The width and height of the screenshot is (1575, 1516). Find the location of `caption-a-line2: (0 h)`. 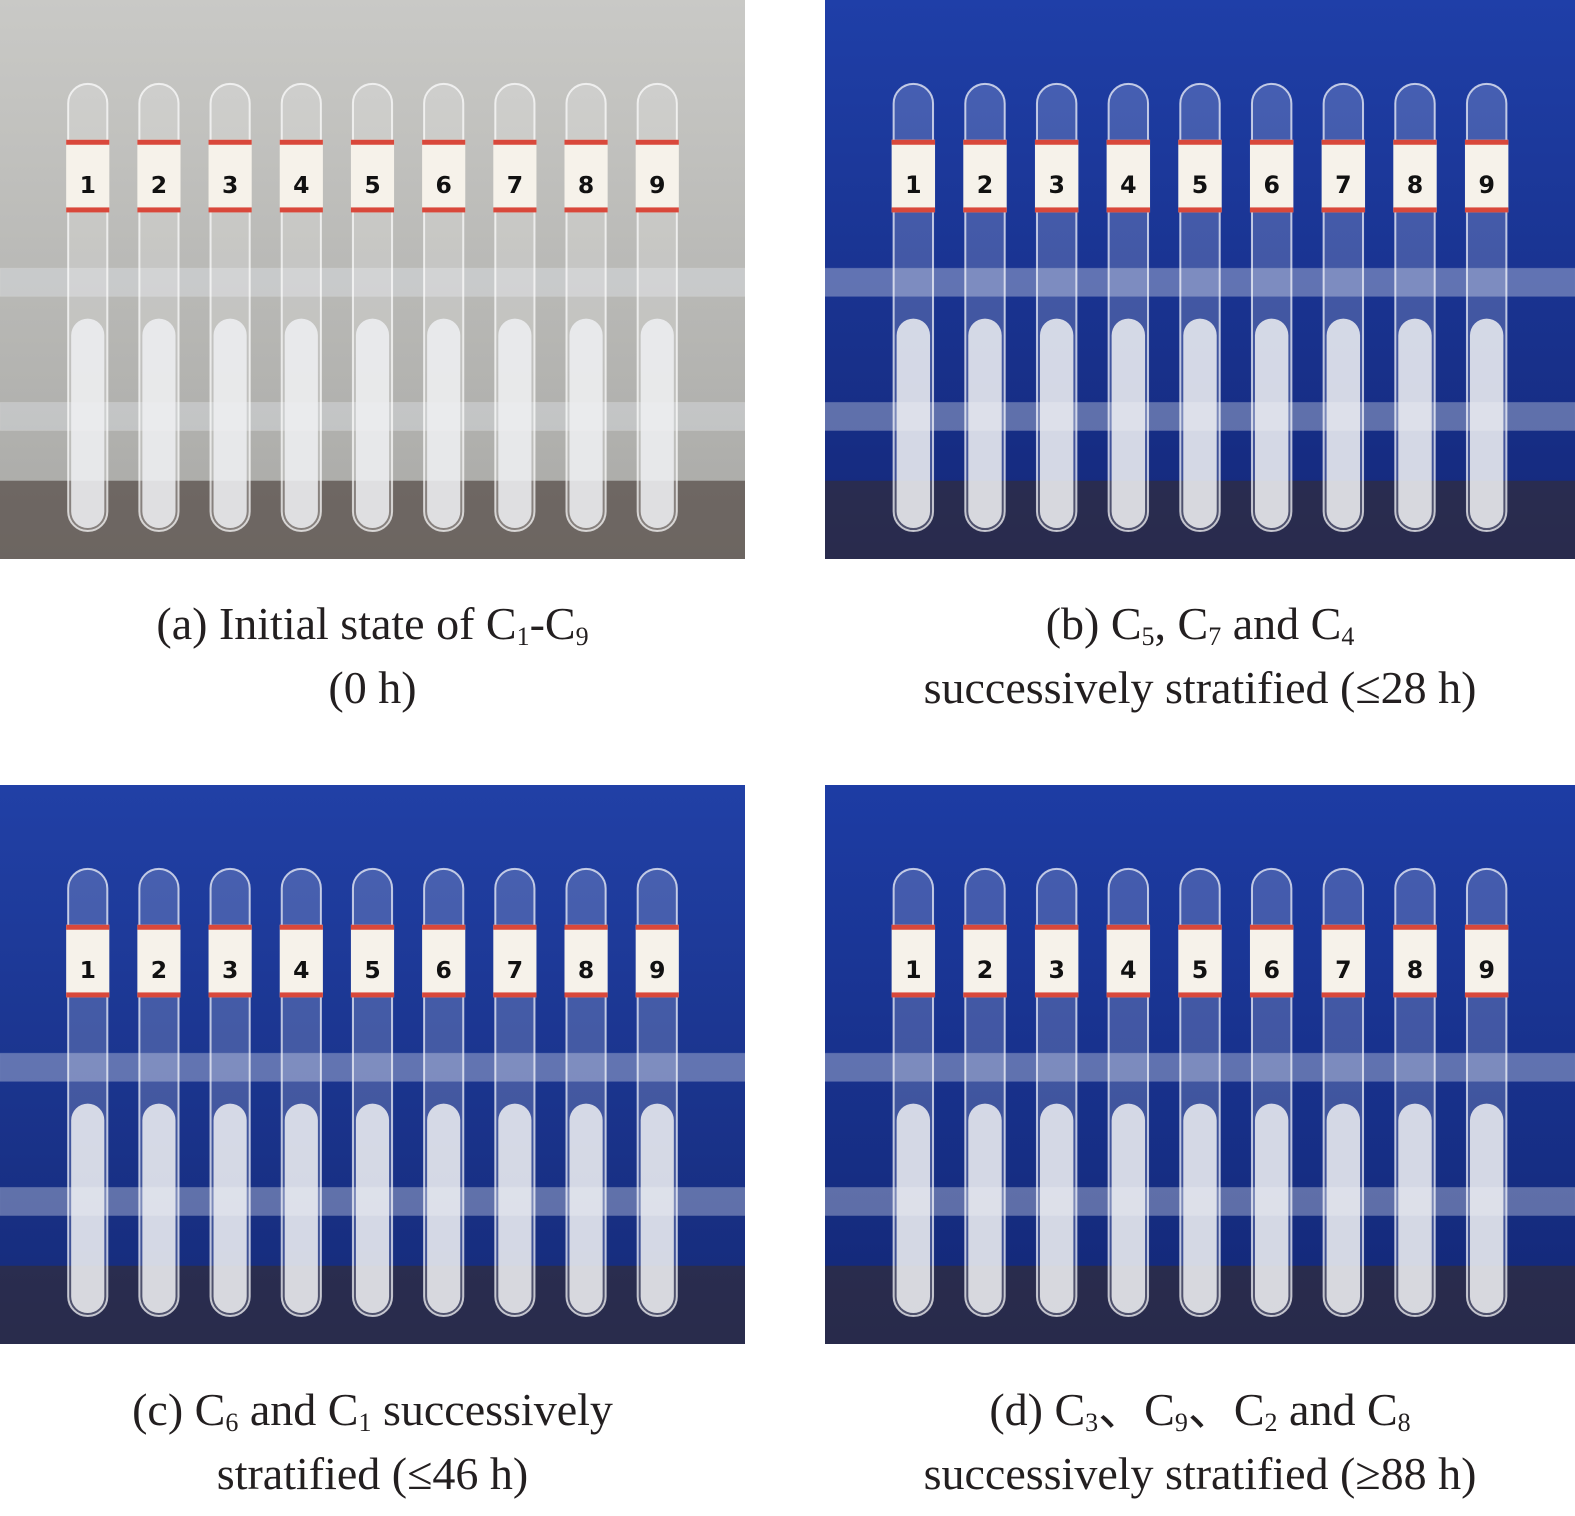

caption-a-line2: (0 h) is located at coordinates (372, 687).